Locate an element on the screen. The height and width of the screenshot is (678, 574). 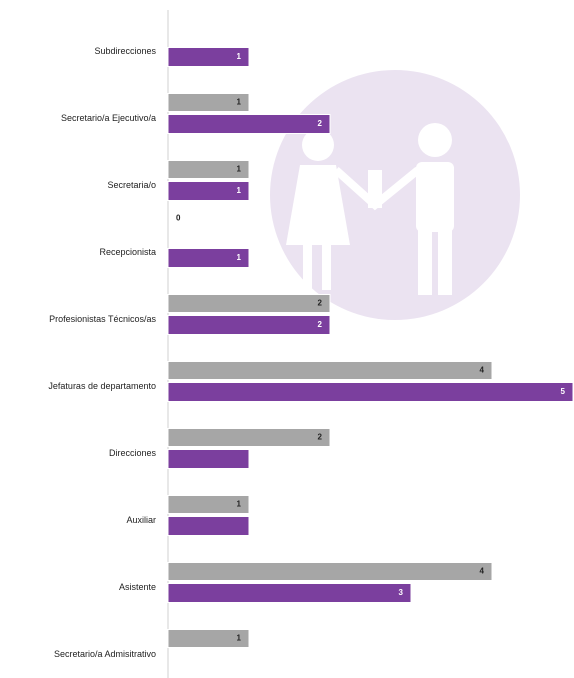
y-tick-label: Direcciones is located at coordinates (133, 453).